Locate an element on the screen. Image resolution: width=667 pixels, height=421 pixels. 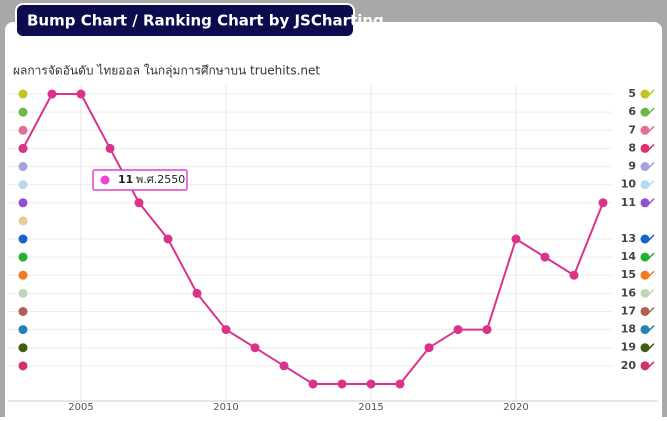
x-tick-label: 2020 is located at coordinates (515, 407).